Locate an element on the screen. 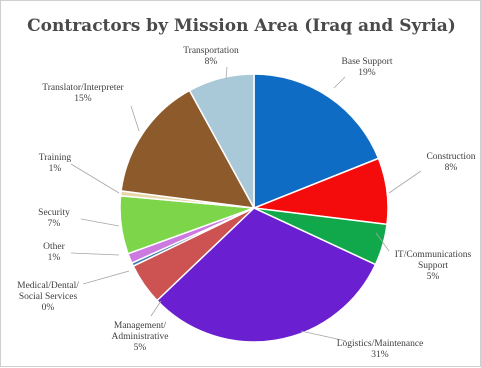 The height and width of the screenshot is (368, 481). slice-label-medical-dental-social-services: Medical/Dental/Social Services 0% is located at coordinates (48, 297).